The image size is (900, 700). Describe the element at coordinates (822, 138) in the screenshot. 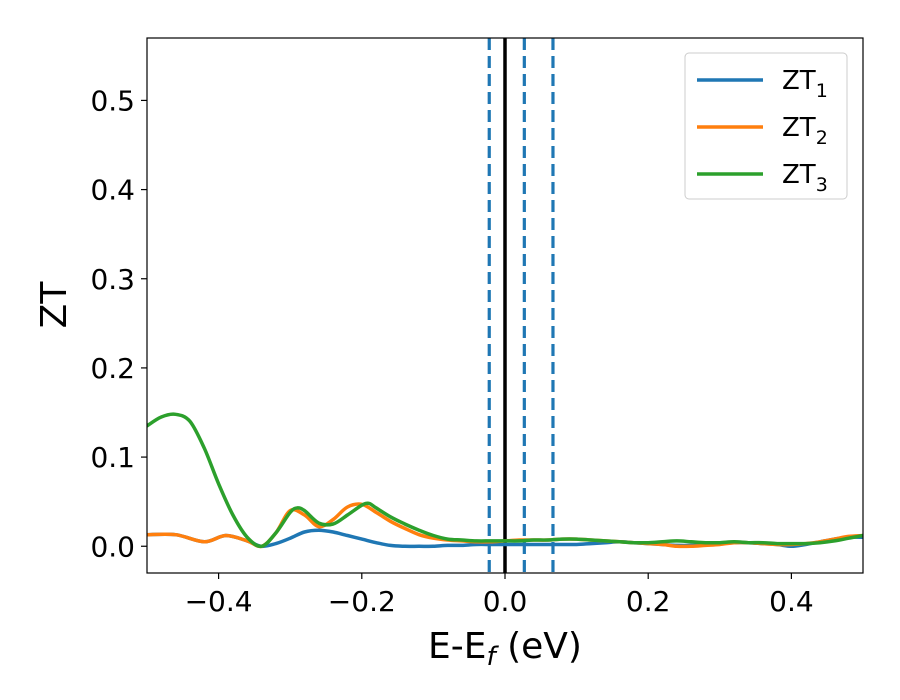

I see `legend-label-subscript: 2` at that location.